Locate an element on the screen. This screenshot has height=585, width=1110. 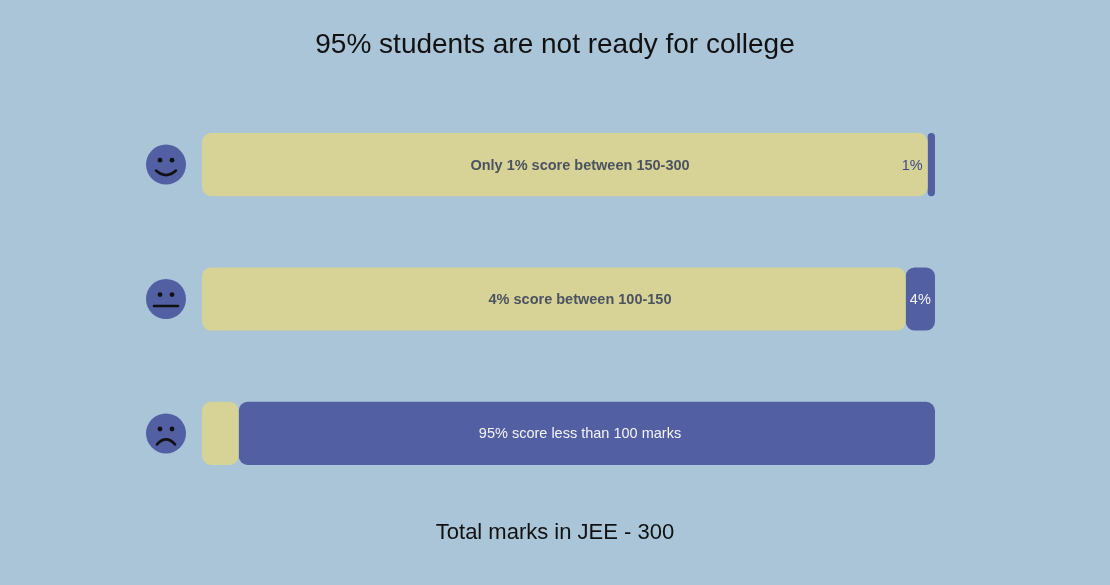
y-tick-label: Only 1% score between 150-300 is located at coordinates (580, 164).